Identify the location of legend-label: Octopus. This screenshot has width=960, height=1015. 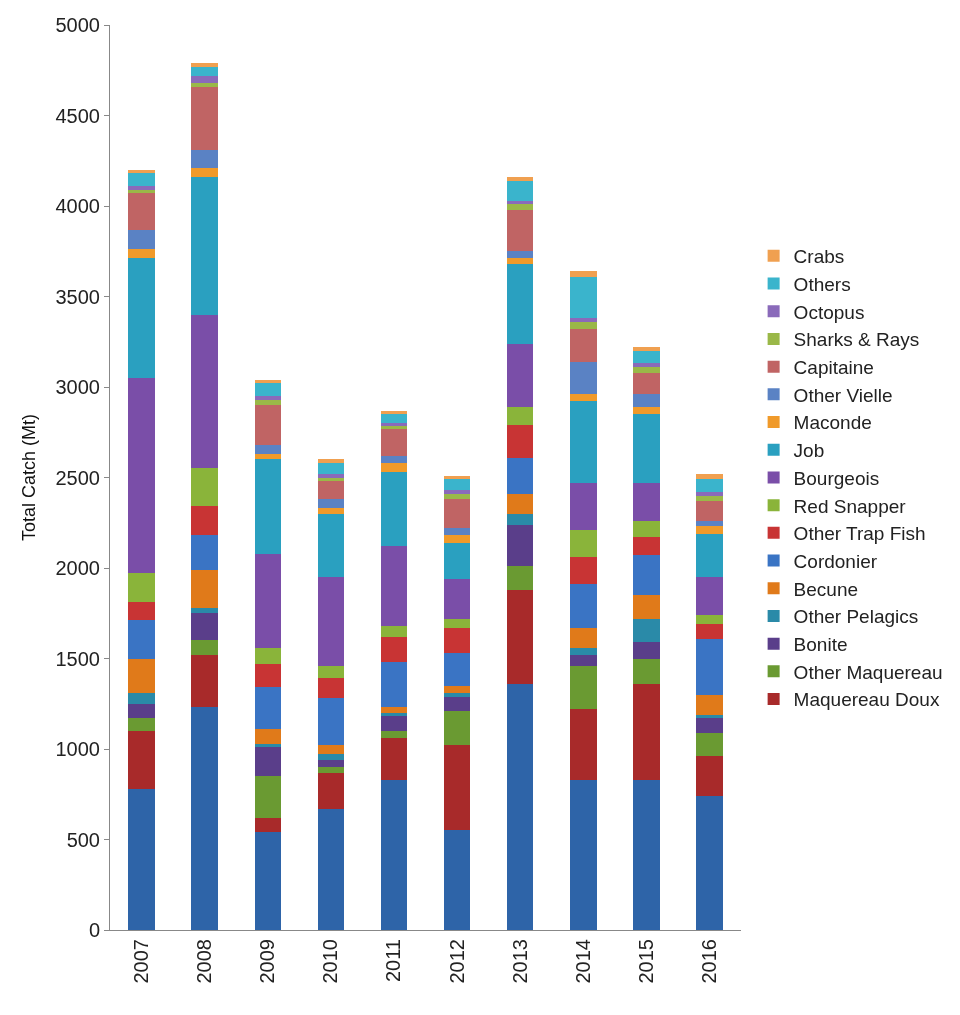
(829, 312).